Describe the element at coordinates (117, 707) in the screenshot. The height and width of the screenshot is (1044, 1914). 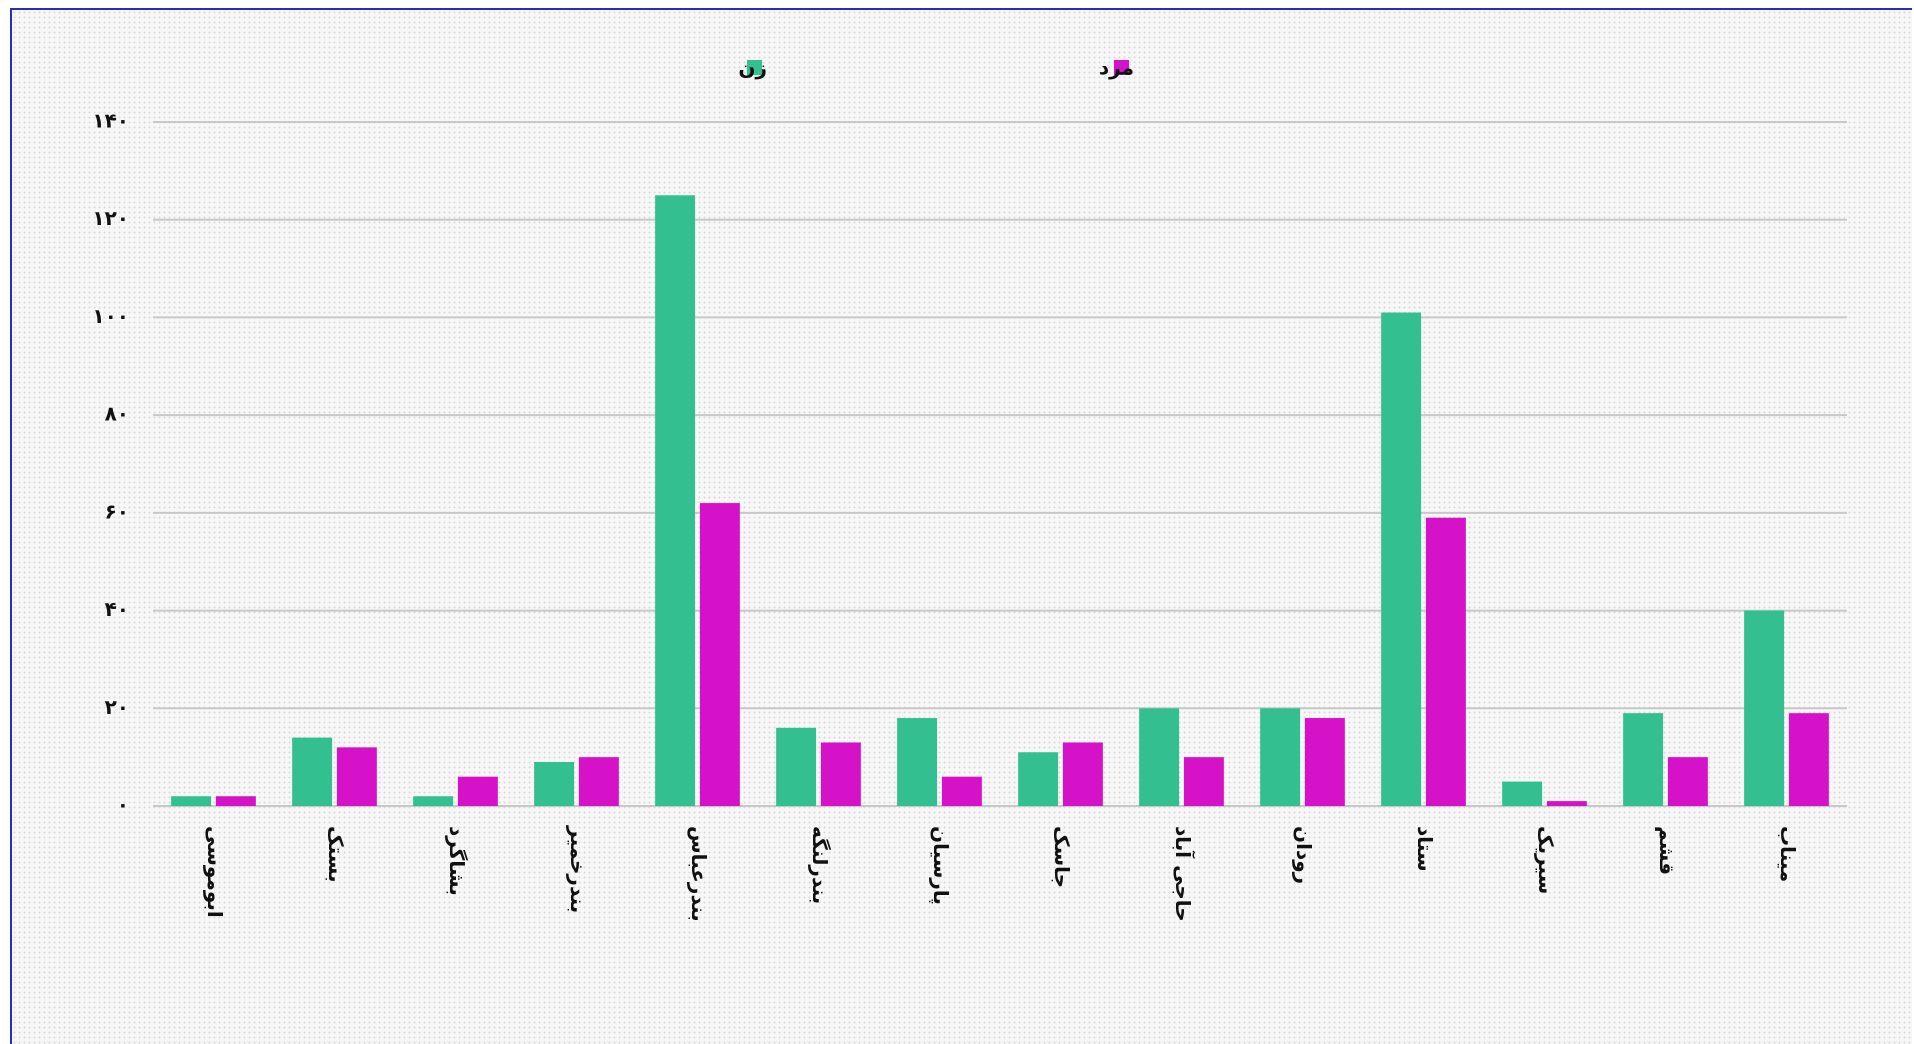
I see `y-tick-label: ۲۰` at that location.